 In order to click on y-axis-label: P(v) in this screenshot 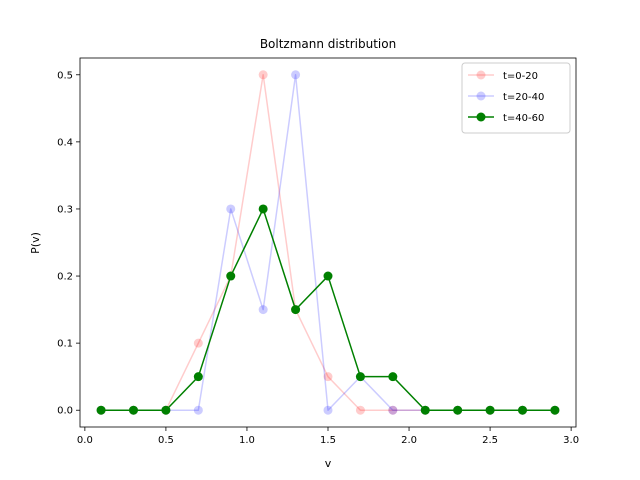, I will do `click(35, 243)`.